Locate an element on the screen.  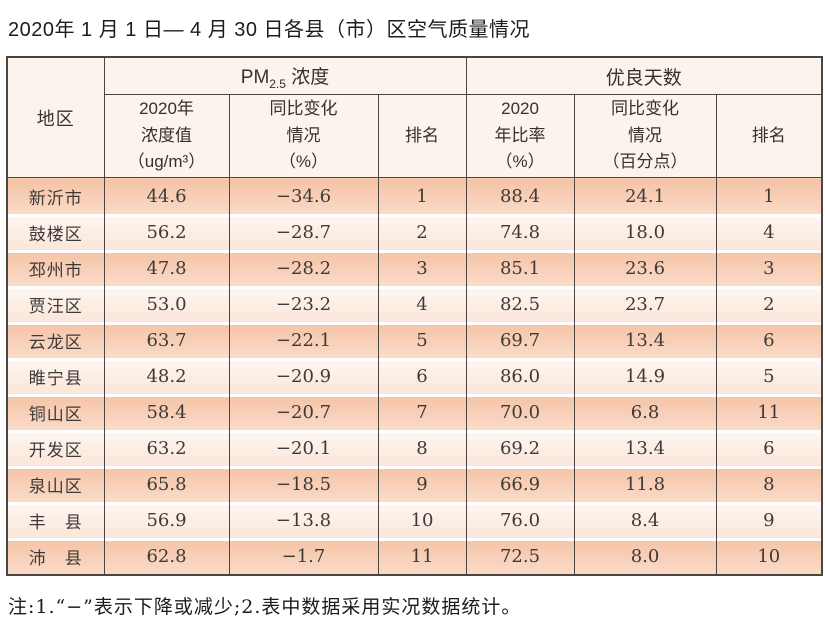
cell-days-rank: 4 is located at coordinates (769, 232).